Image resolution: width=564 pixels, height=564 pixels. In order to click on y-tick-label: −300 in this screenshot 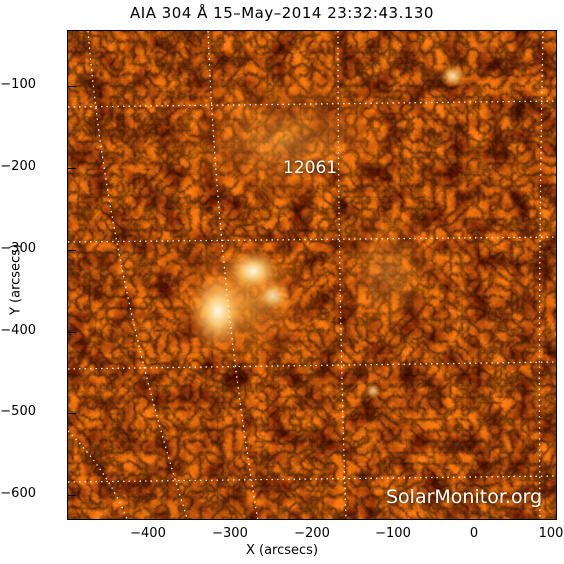, I will do `click(18, 248)`.